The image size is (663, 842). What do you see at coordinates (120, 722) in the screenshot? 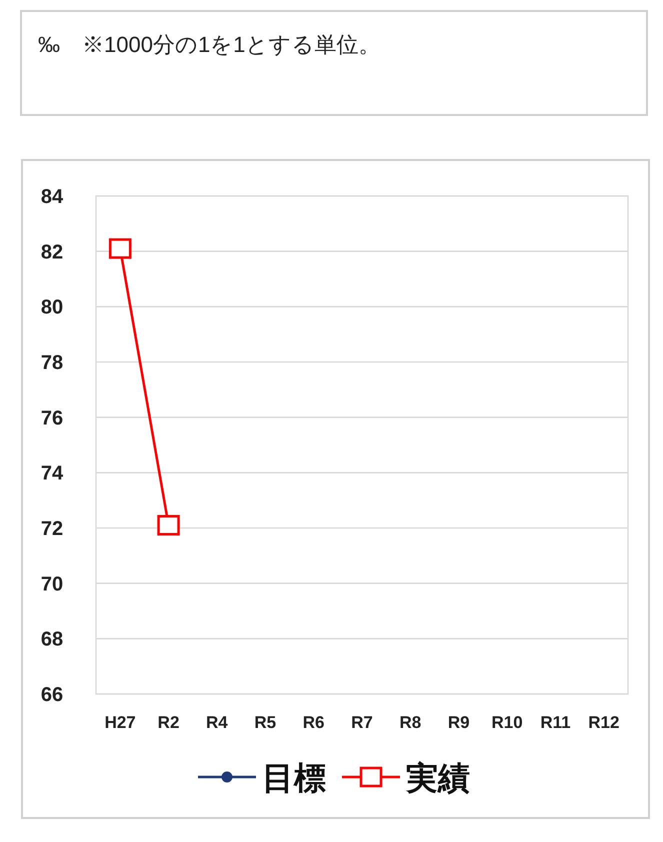
I see `x-tick-label: H27` at bounding box center [120, 722].